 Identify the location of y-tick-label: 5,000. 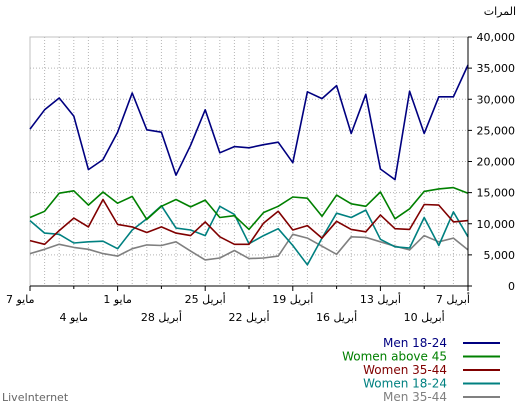
(500, 255).